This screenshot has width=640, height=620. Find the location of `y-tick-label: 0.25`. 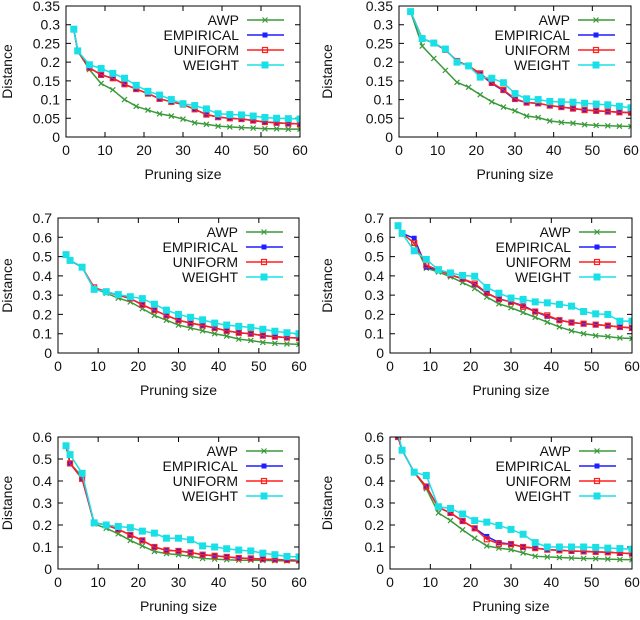

y-tick-label: 0.25 is located at coordinates (379, 43).